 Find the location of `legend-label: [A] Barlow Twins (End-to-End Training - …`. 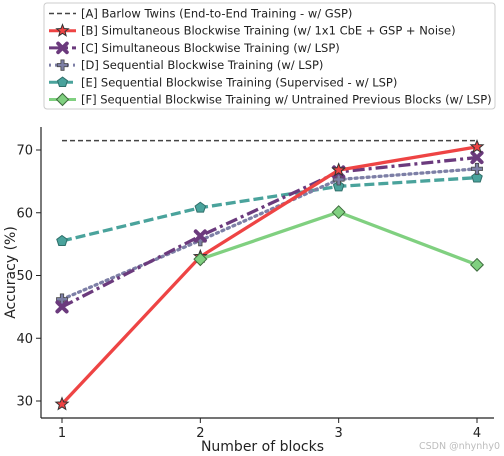

legend-label: [A] Barlow Twins (End-to-End Training - … is located at coordinates (216, 14).